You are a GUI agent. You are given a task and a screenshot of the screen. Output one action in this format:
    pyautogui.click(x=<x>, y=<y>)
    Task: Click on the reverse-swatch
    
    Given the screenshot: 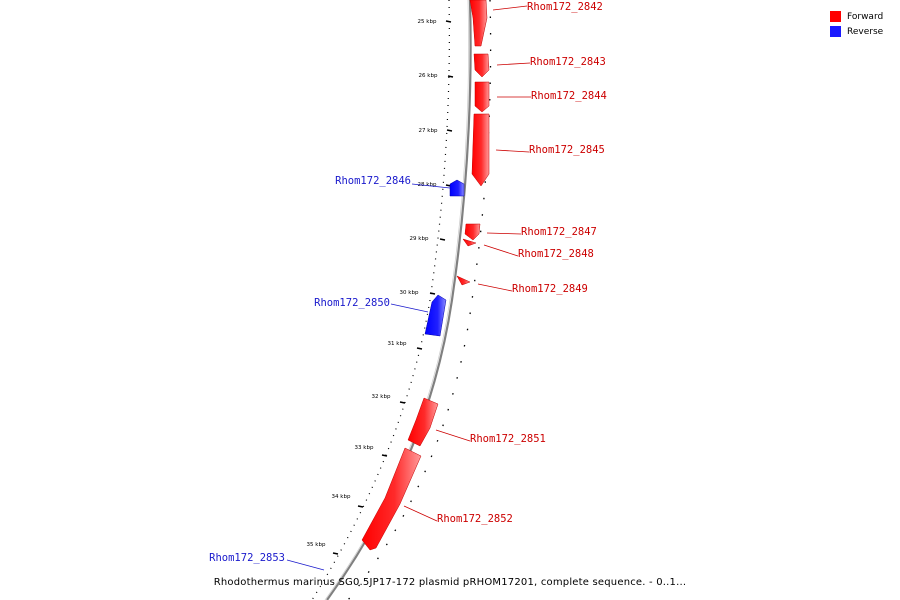 What is the action you would take?
    pyautogui.click(x=835, y=31)
    